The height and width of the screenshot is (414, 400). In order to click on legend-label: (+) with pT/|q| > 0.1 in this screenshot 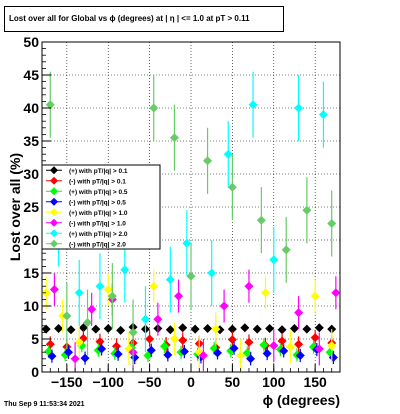, I will do `click(98, 171)`.